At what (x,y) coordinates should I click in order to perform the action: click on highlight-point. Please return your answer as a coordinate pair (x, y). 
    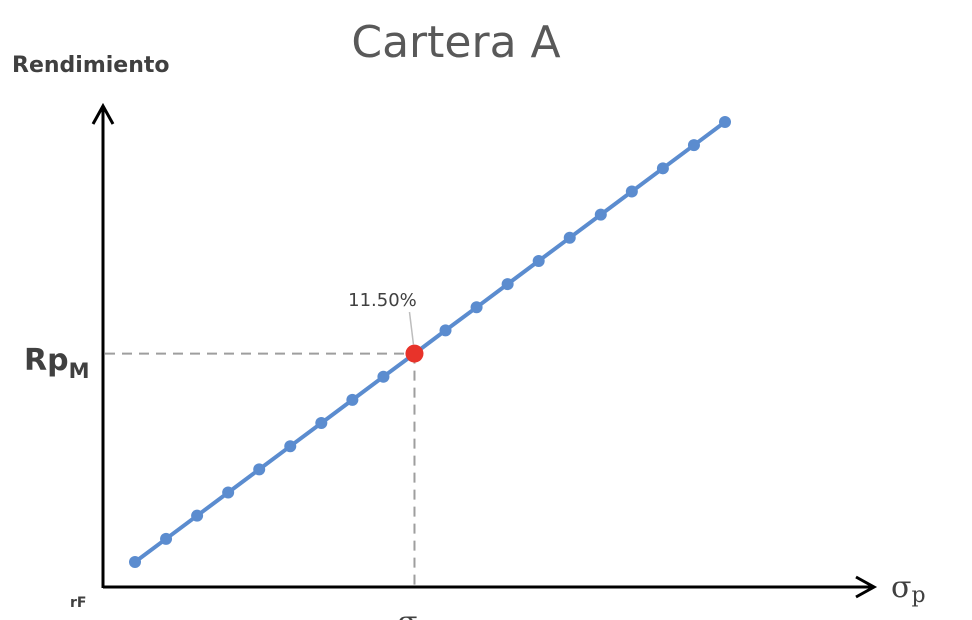
    Looking at the image, I should click on (414, 353).